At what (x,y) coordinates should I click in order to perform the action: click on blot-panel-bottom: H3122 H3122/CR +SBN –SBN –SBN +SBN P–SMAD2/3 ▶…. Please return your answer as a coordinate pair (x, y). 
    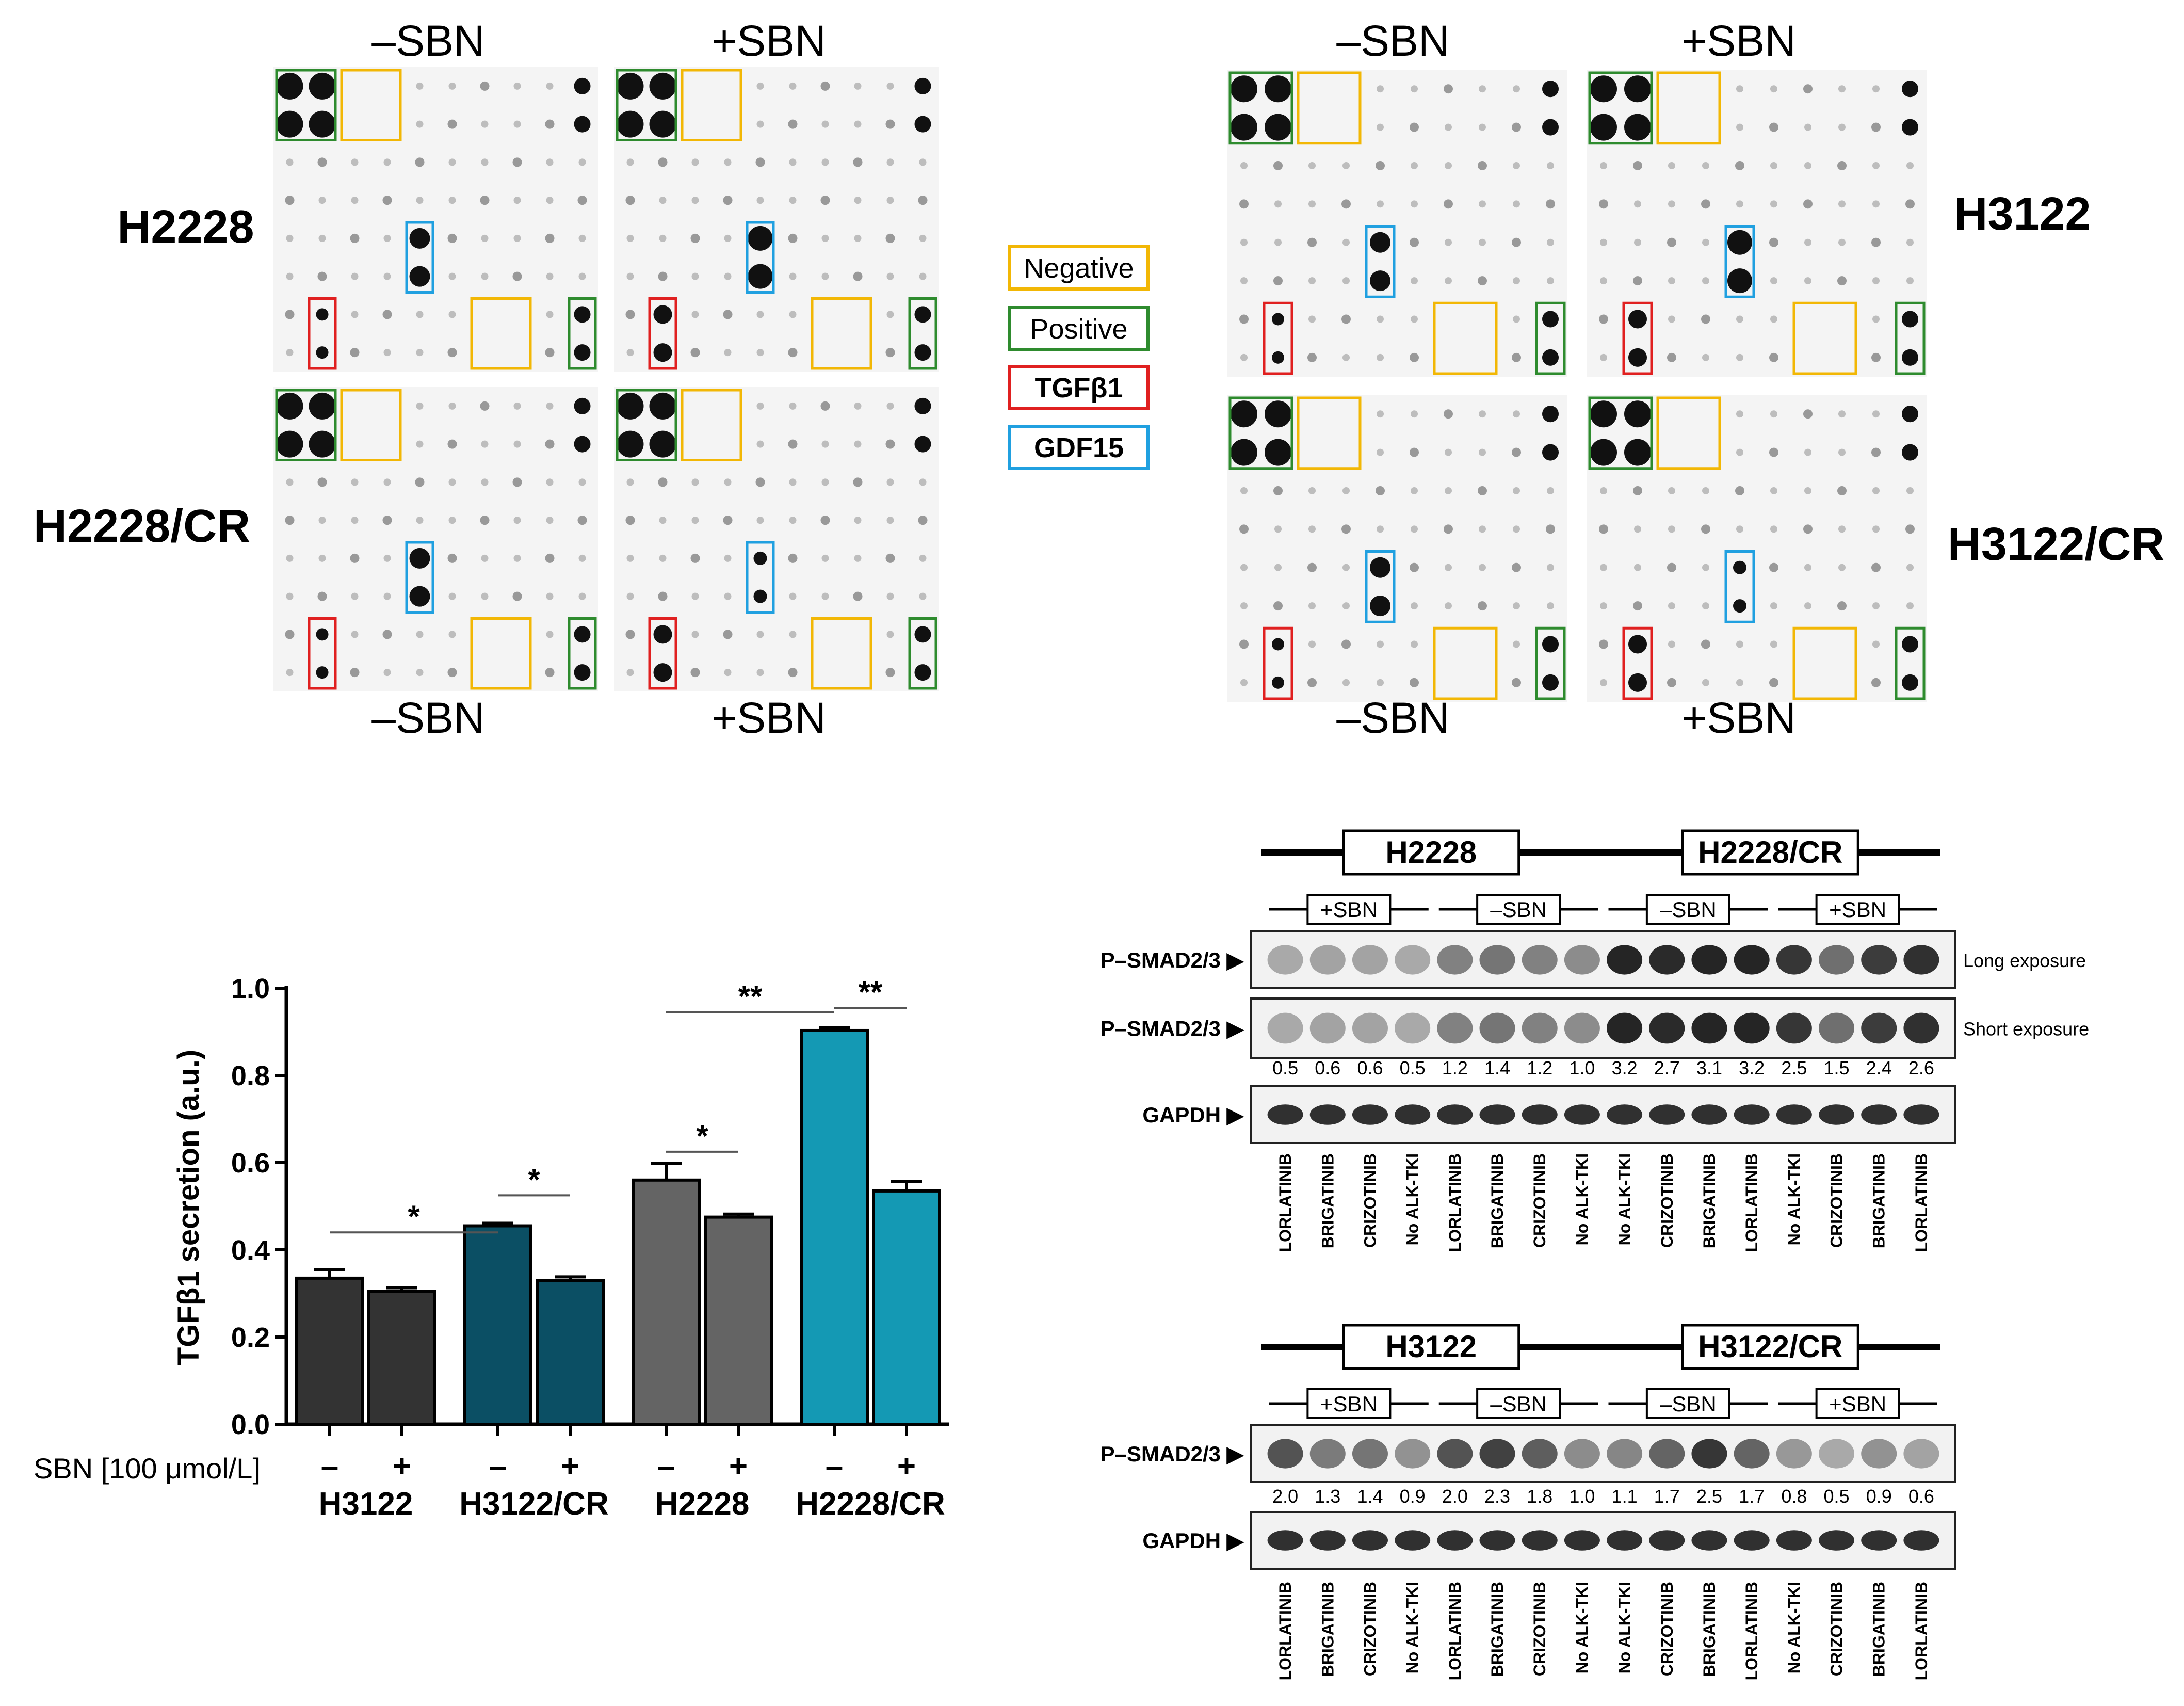
    Looking at the image, I should click on (1529, 1502).